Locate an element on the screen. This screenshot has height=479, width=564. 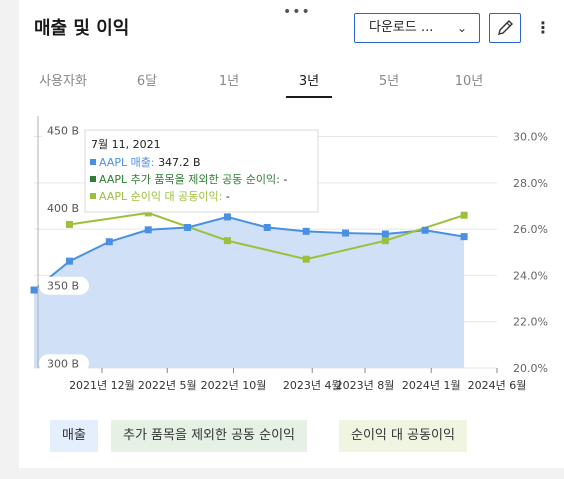
tab-6m: 6달 is located at coordinates (147, 81).